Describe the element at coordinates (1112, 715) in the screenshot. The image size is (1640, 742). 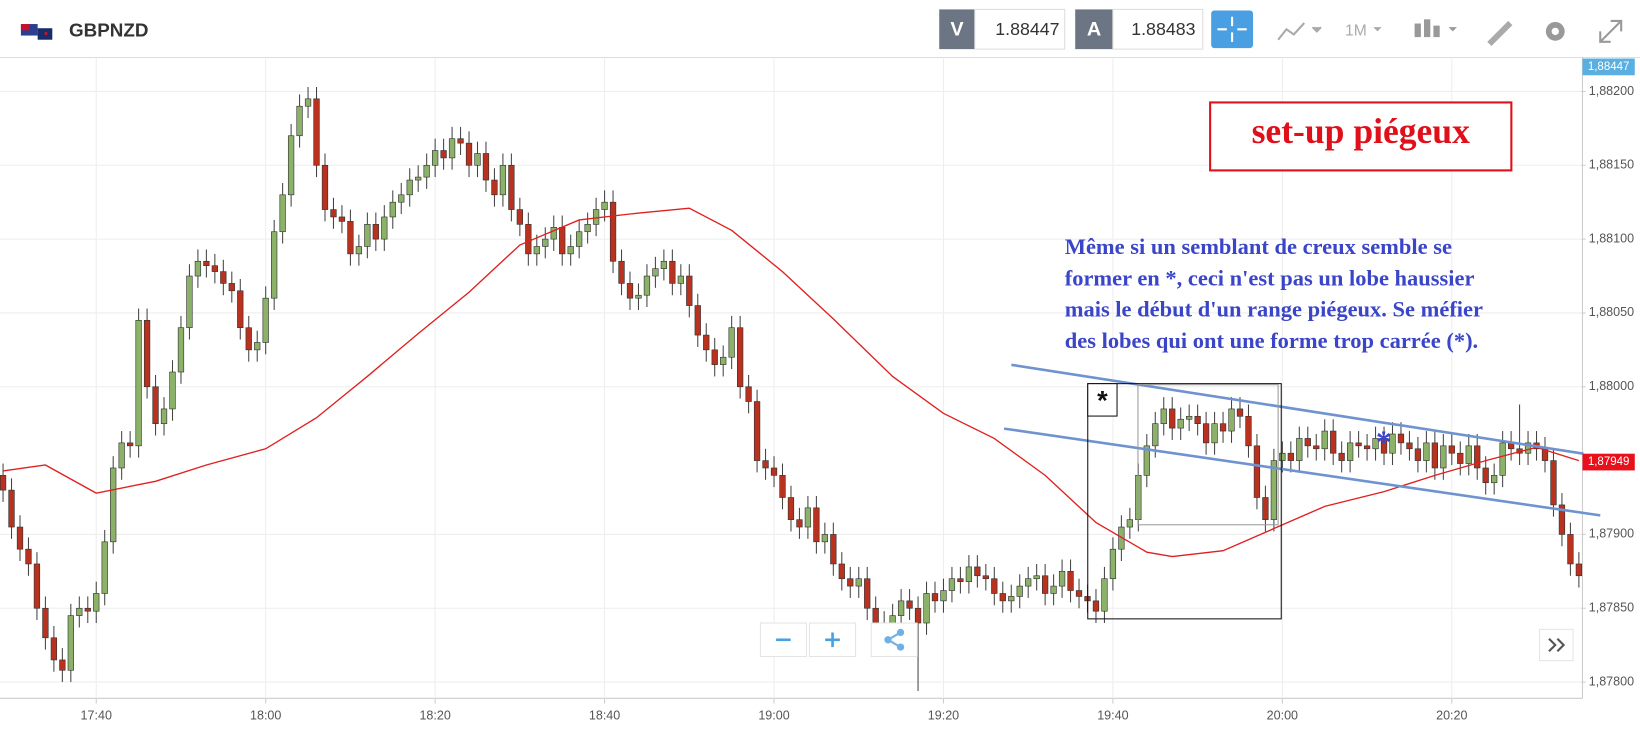
I see `x-tick-label: 19:40` at that location.